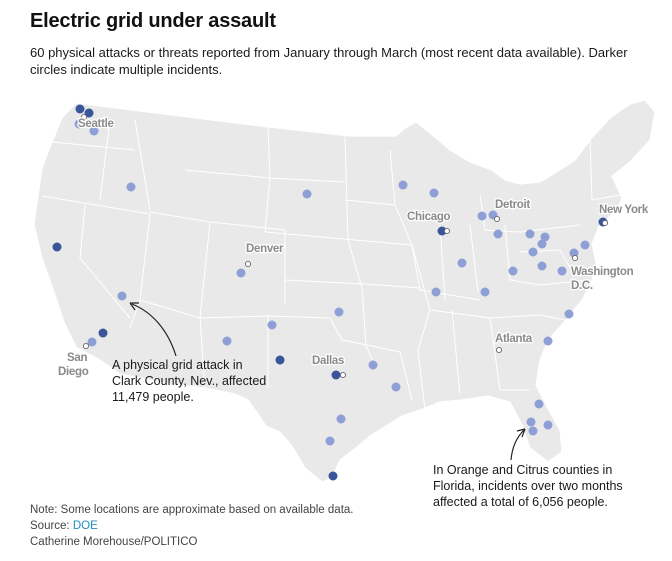 The width and height of the screenshot is (672, 561). Describe the element at coordinates (73, 372) in the screenshot. I see `city-label-san-diego-line2: Diego` at that location.